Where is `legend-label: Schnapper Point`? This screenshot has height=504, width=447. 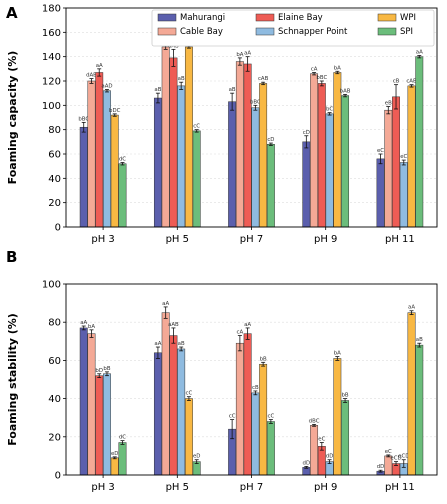 legend-label: Schnapper Point is located at coordinates (313, 32).